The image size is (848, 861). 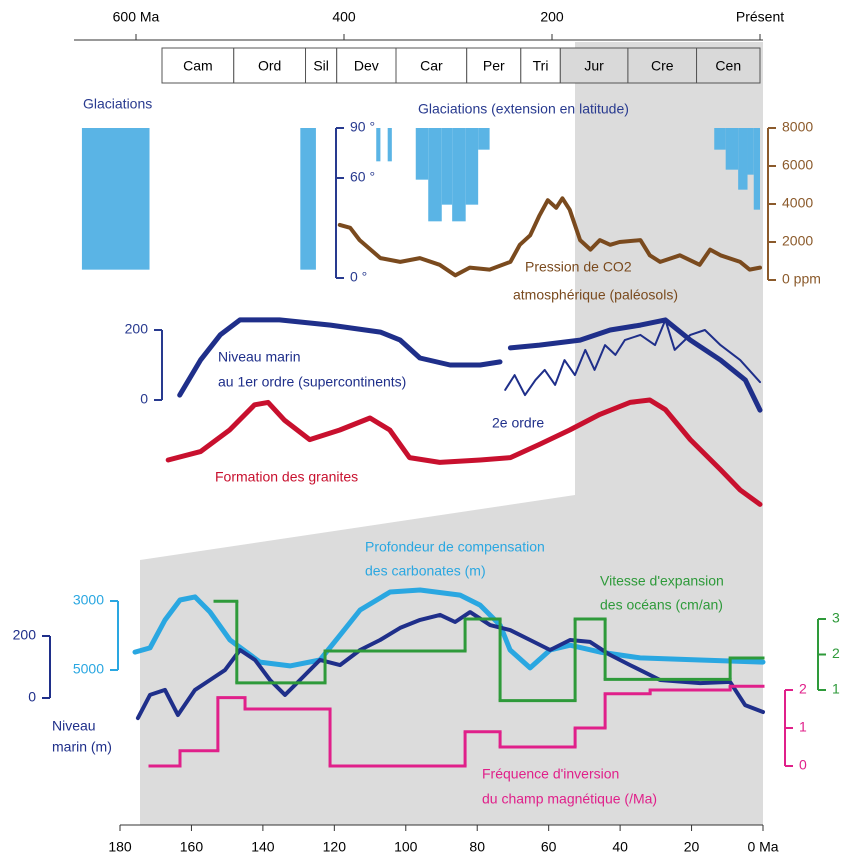 I want to click on x-tick-label: 600 Ma, so click(x=136, y=17).